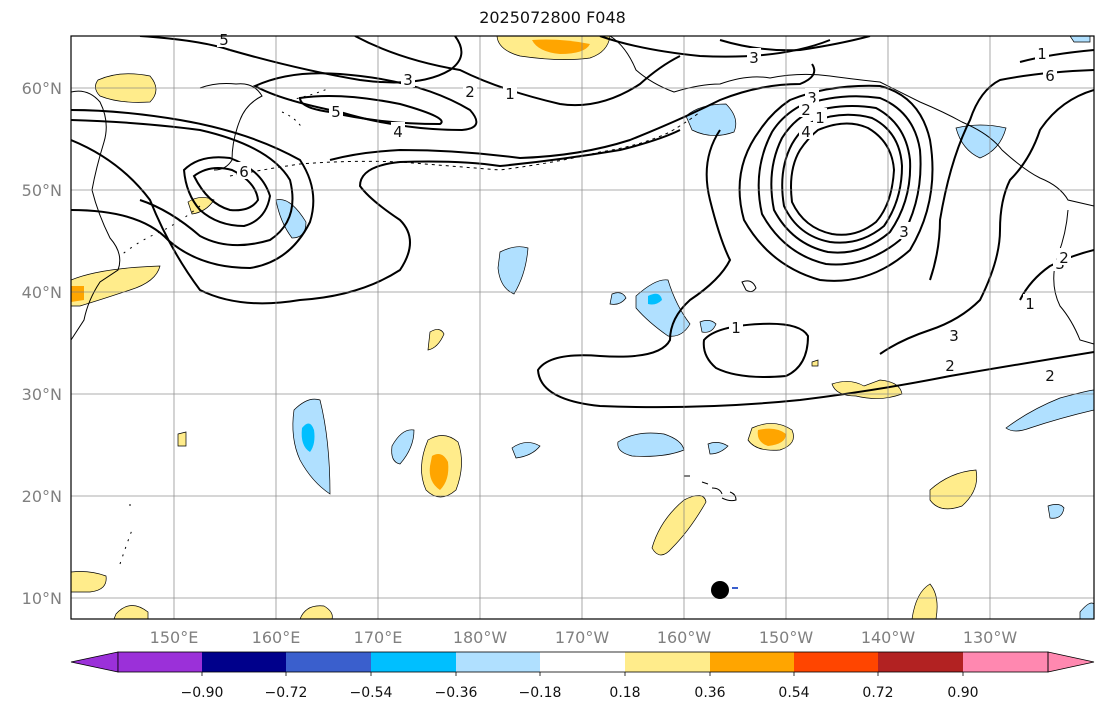 The image size is (1105, 712). What do you see at coordinates (1071, 662) in the screenshot?
I see `colorbar-extend-right` at bounding box center [1071, 662].